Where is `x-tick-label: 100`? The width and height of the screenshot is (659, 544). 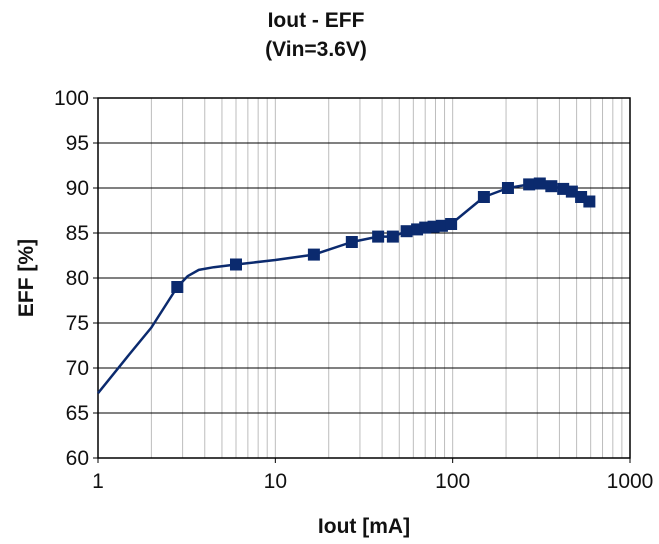
x-tick-label: 100 is located at coordinates (452, 481).